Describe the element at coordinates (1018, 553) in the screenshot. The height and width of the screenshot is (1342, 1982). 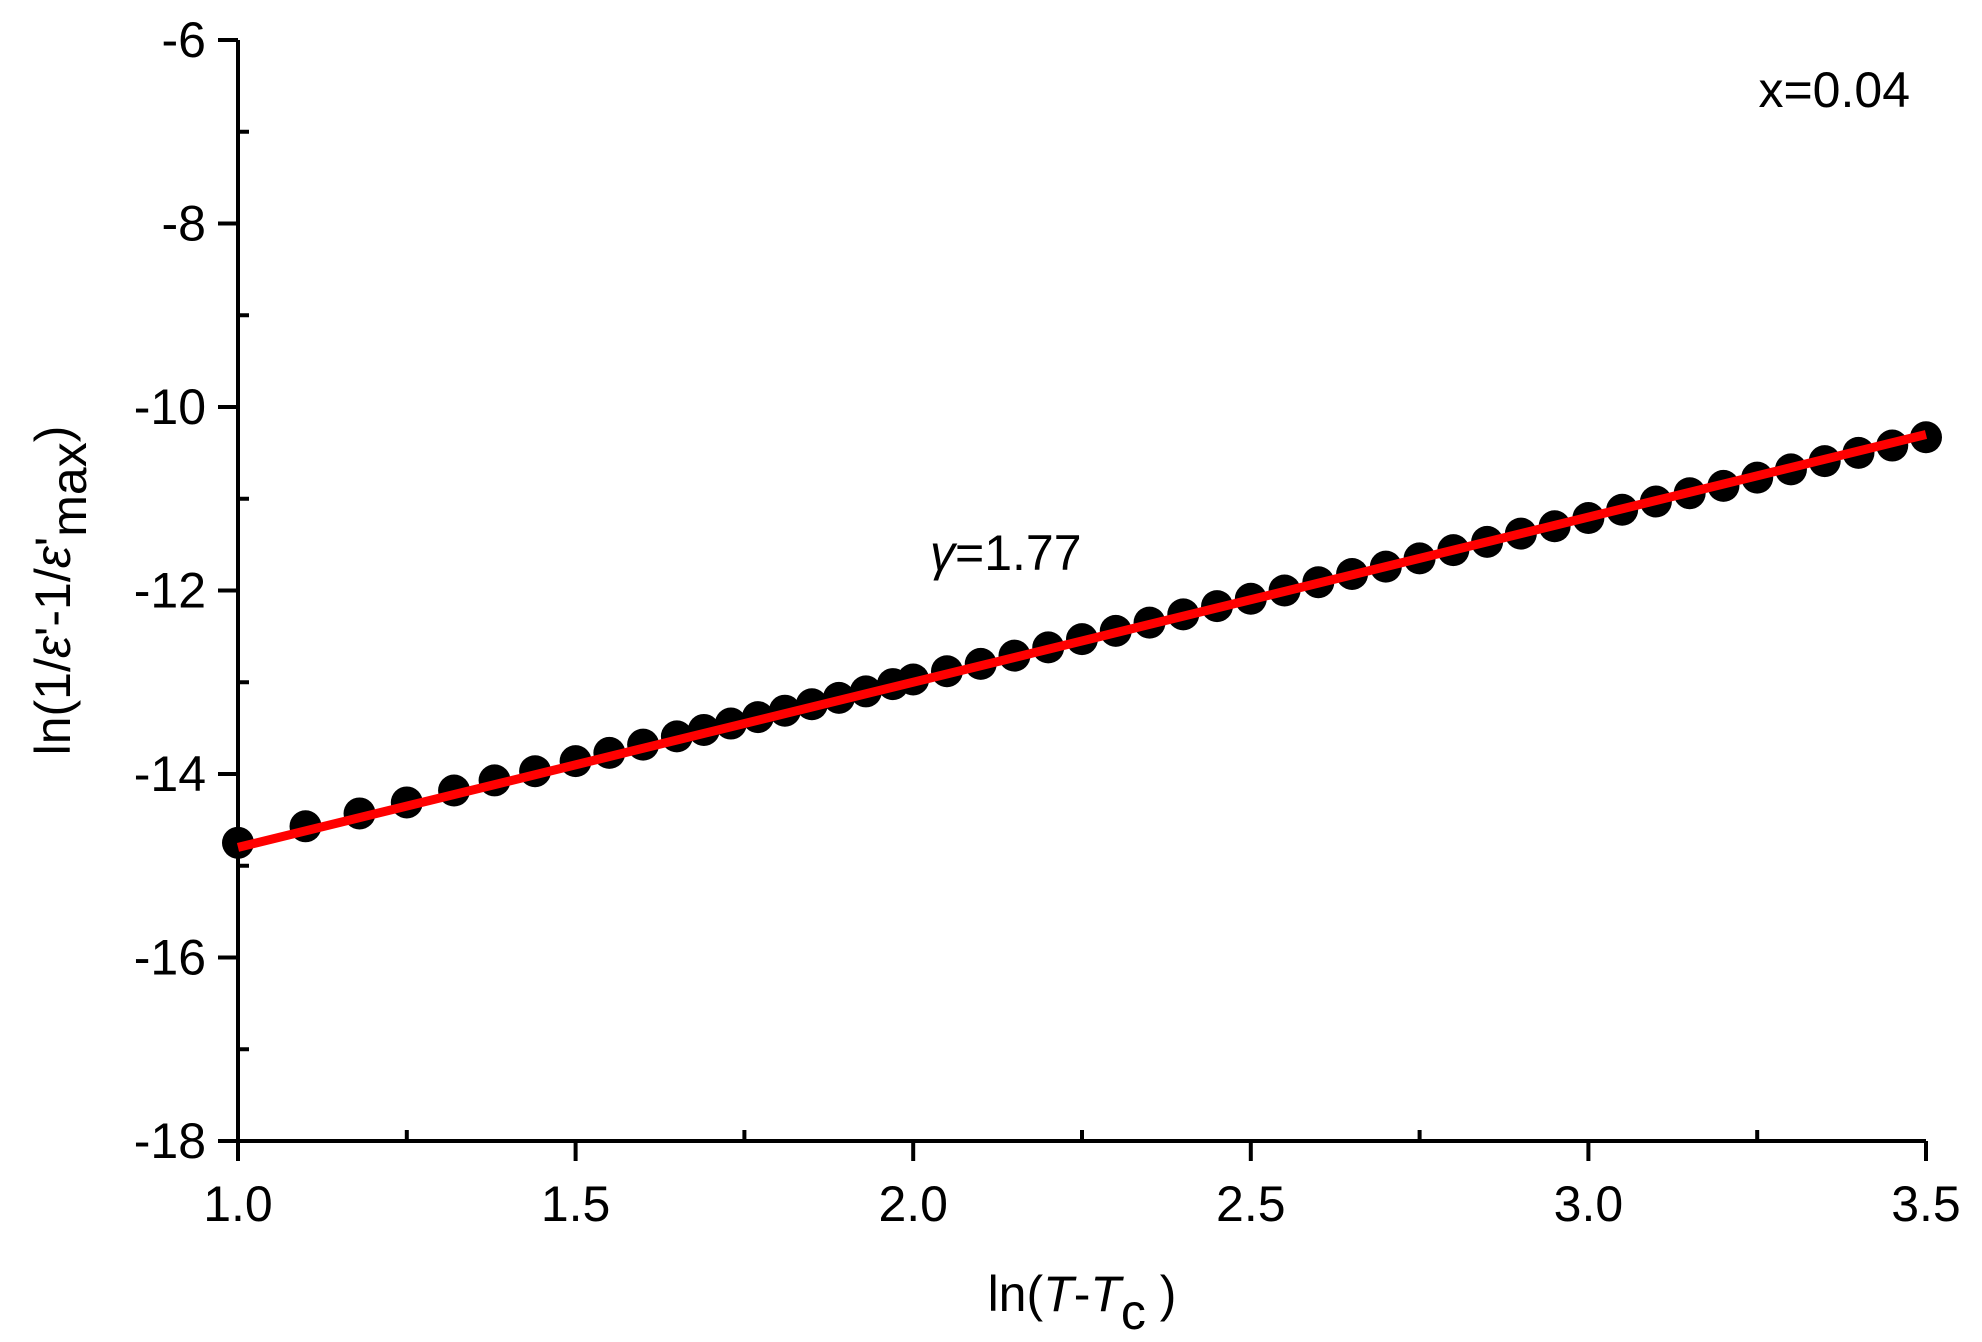
I see `label-part: =1.77` at that location.